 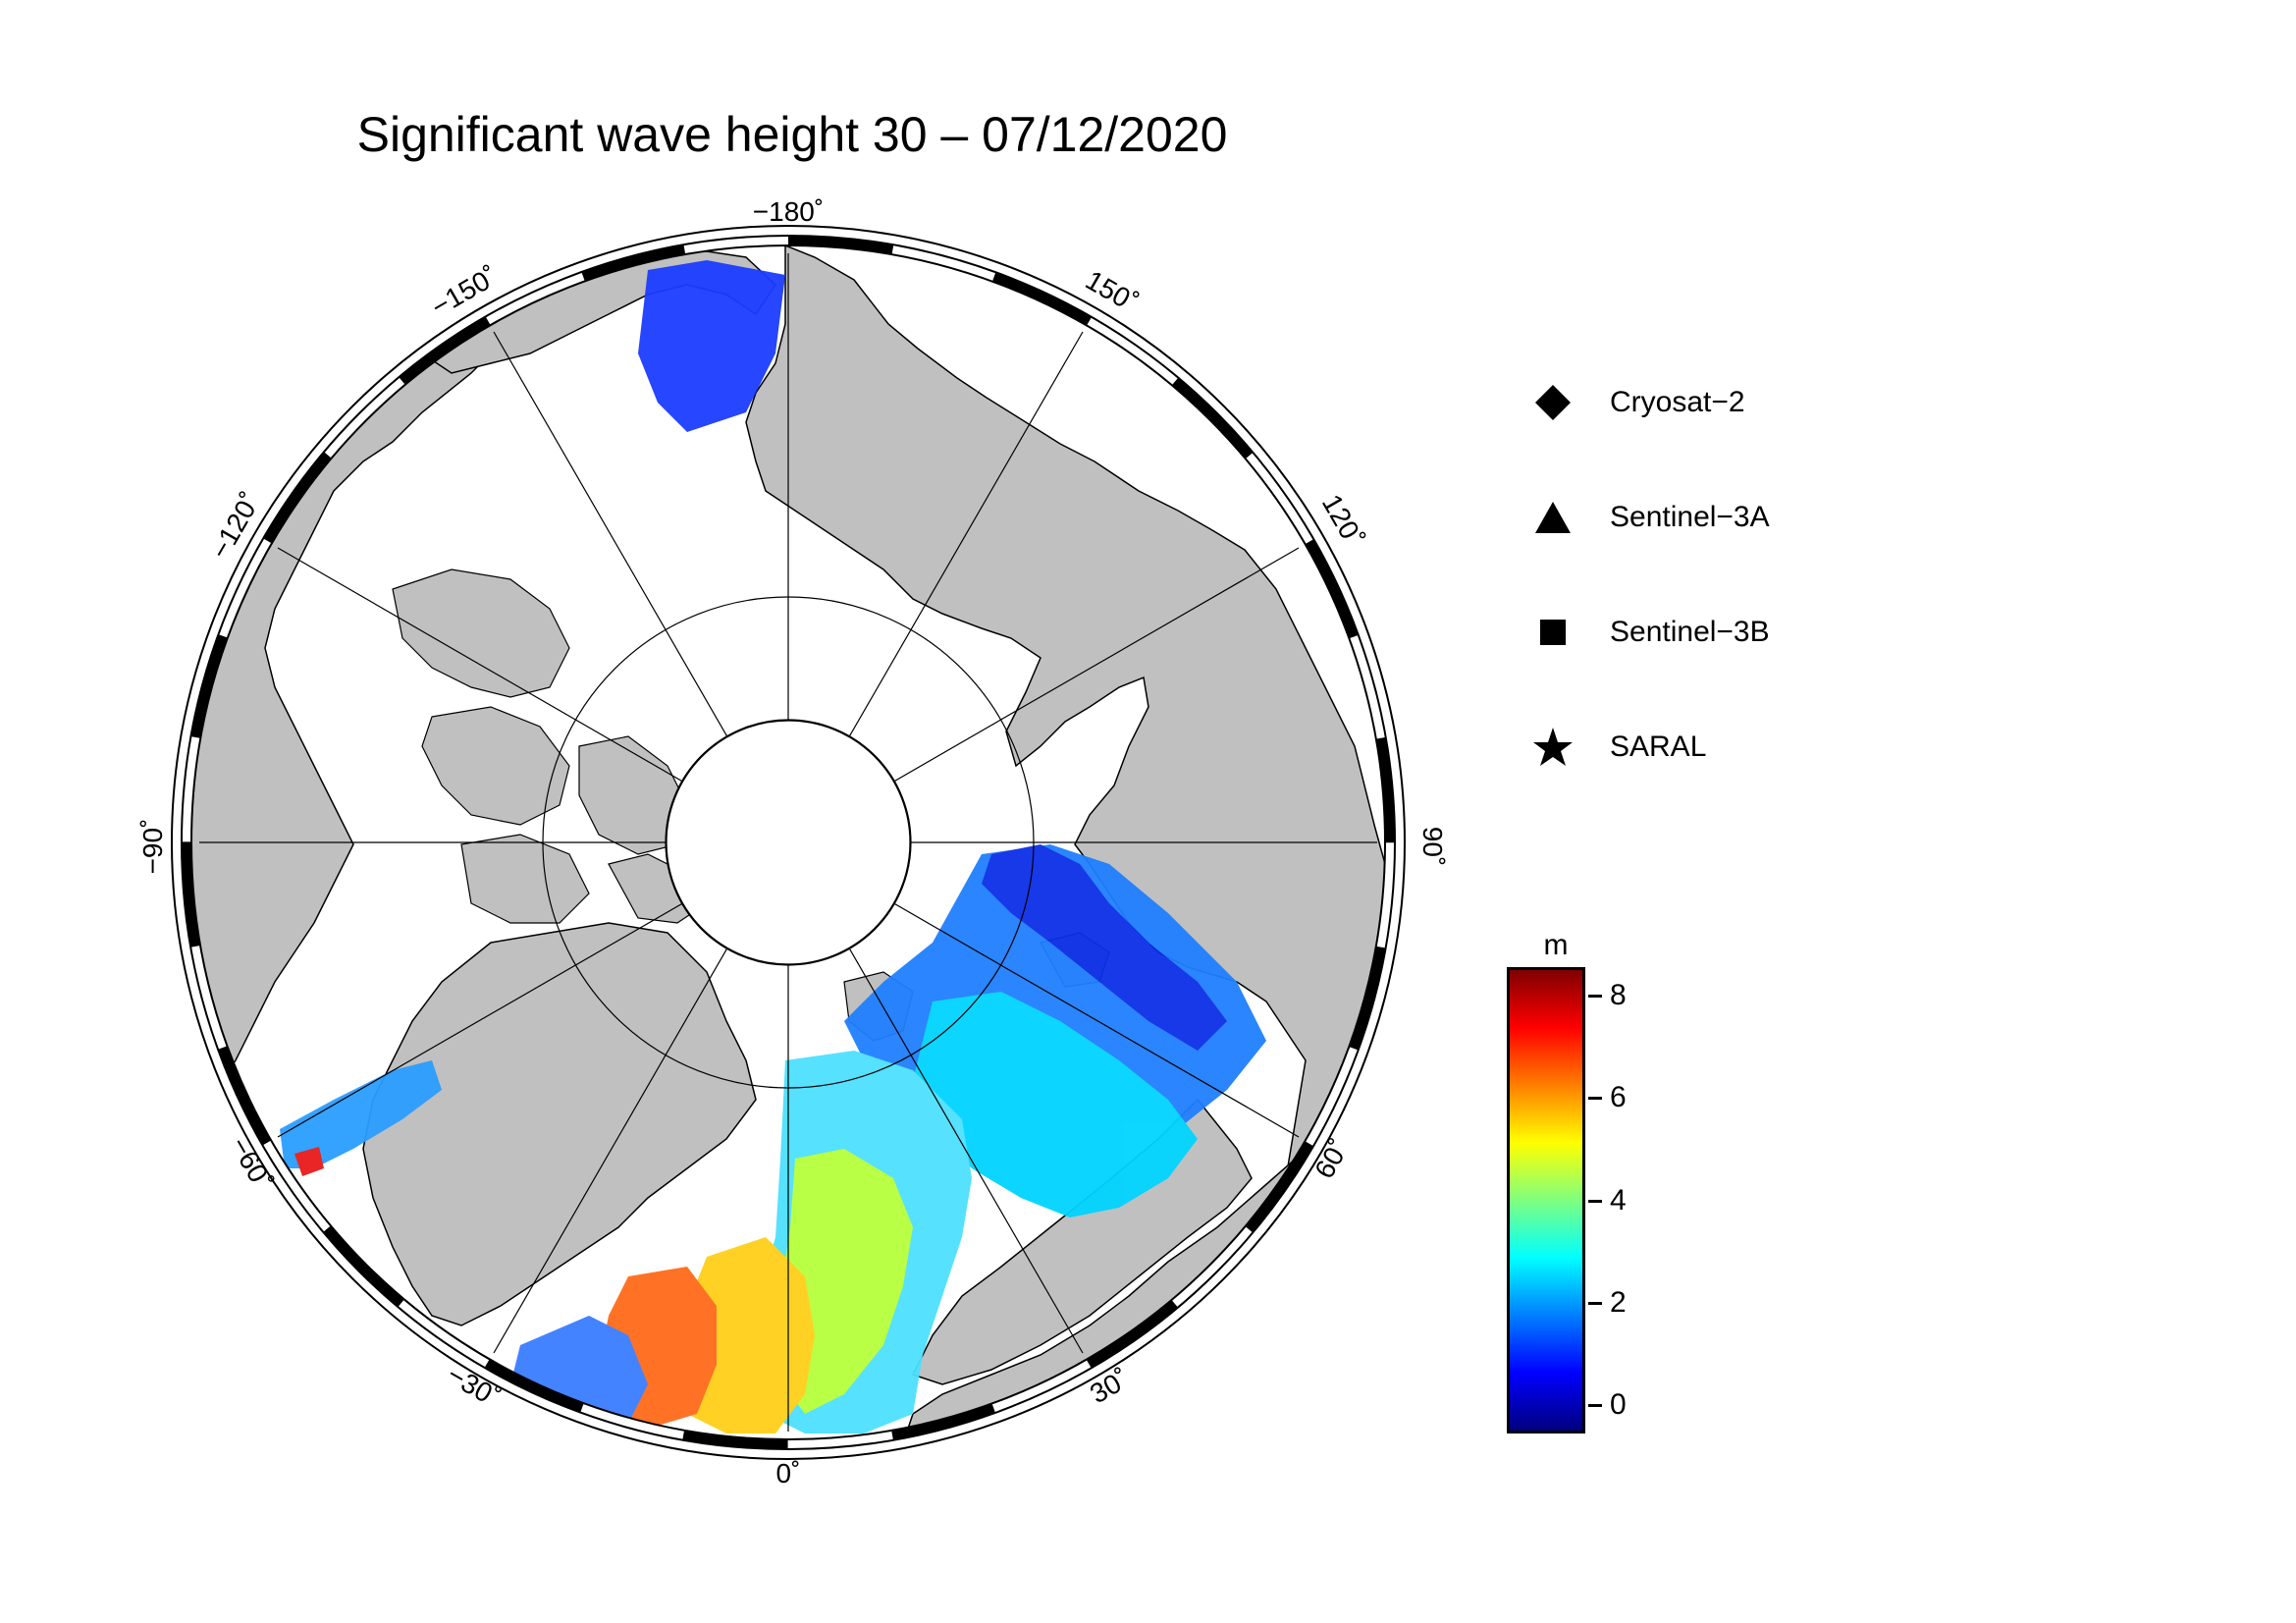 I want to click on colorbar-fill, so click(x=1546, y=1200).